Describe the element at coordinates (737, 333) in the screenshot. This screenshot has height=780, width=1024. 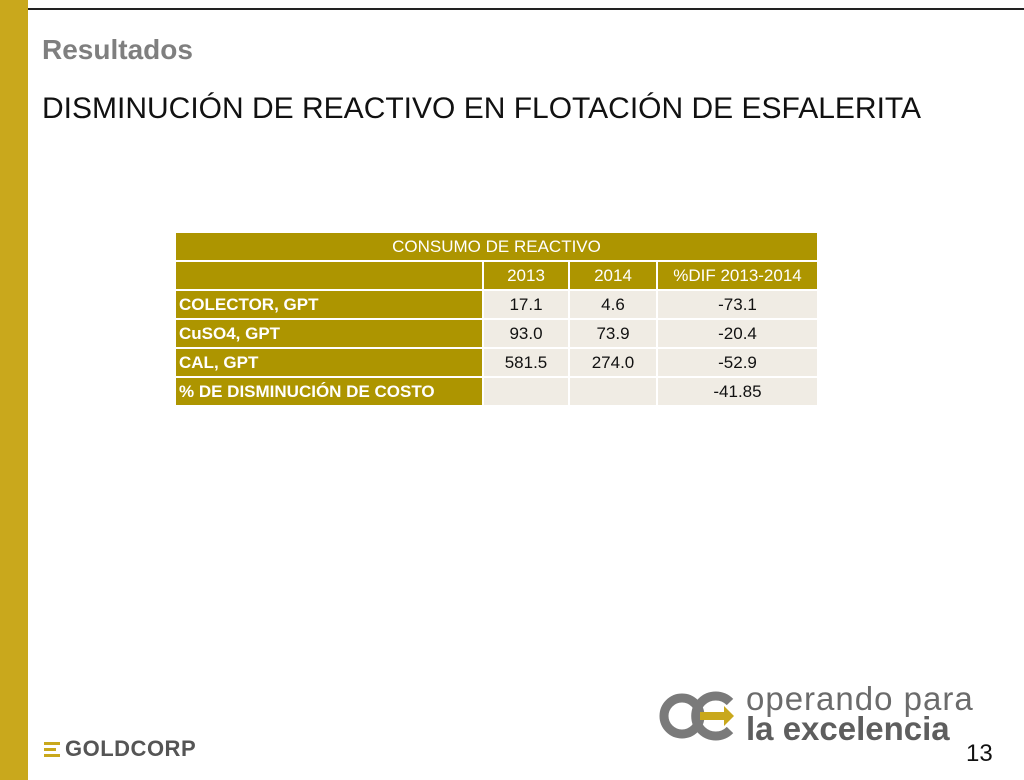
I see `cell-dif: -20.4` at that location.